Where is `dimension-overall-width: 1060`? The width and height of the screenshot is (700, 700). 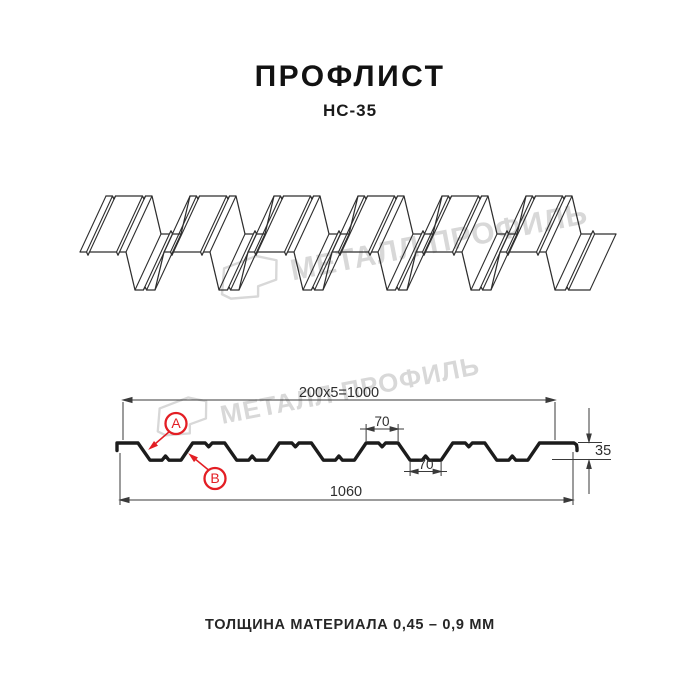 dimension-overall-width: 1060 is located at coordinates (346, 492).